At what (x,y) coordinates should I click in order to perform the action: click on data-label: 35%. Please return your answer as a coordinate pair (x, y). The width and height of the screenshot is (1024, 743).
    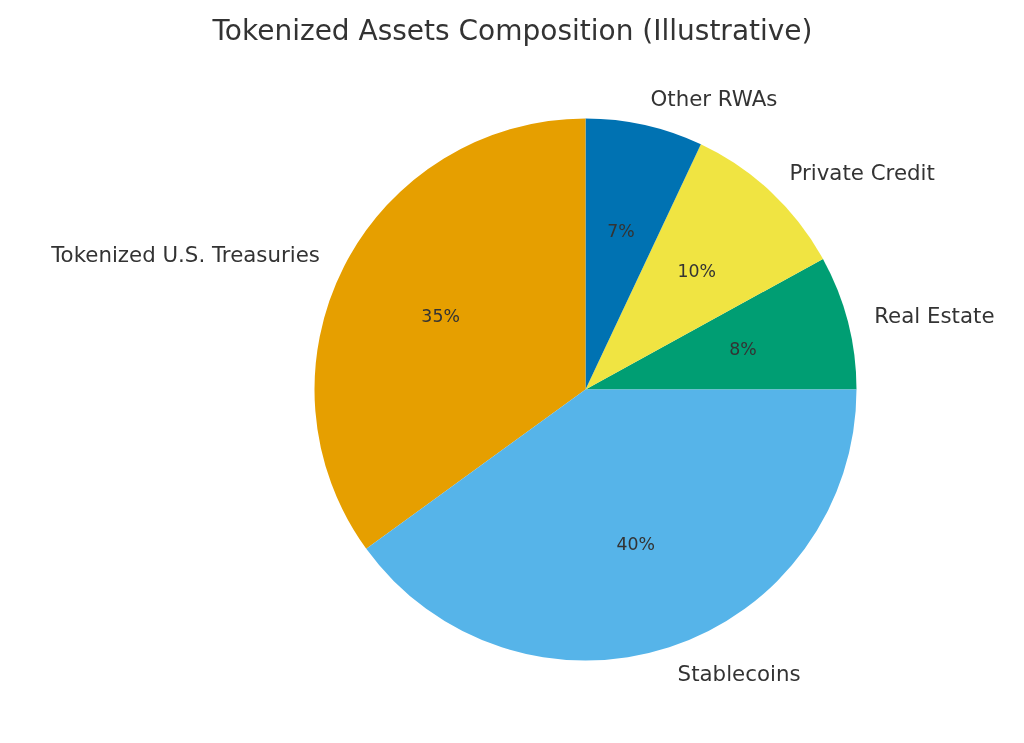
    Looking at the image, I should click on (440, 315).